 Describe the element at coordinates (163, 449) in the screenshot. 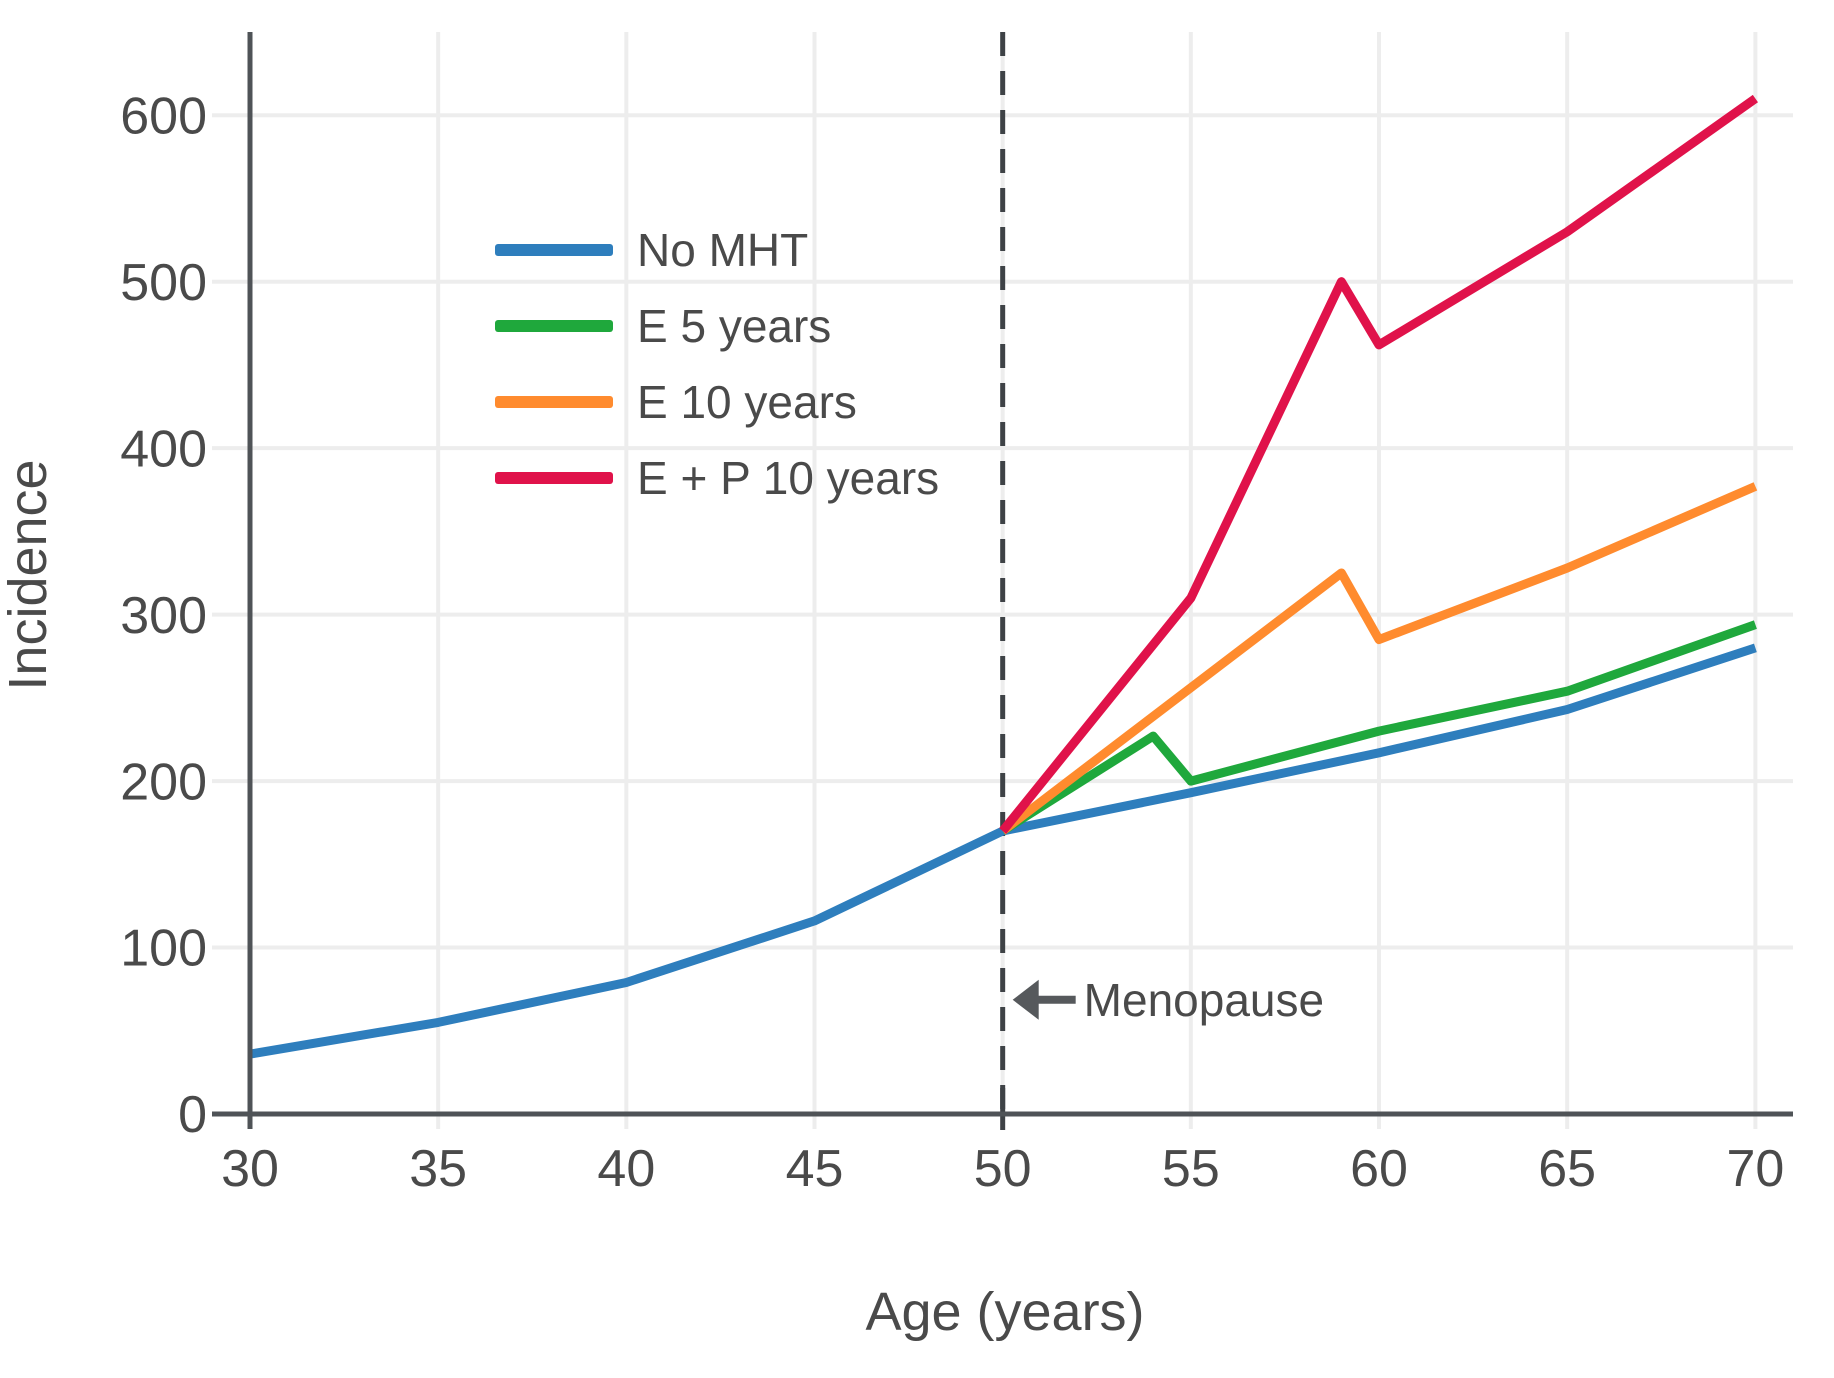

I see `y-tick-label-400: 400` at that location.